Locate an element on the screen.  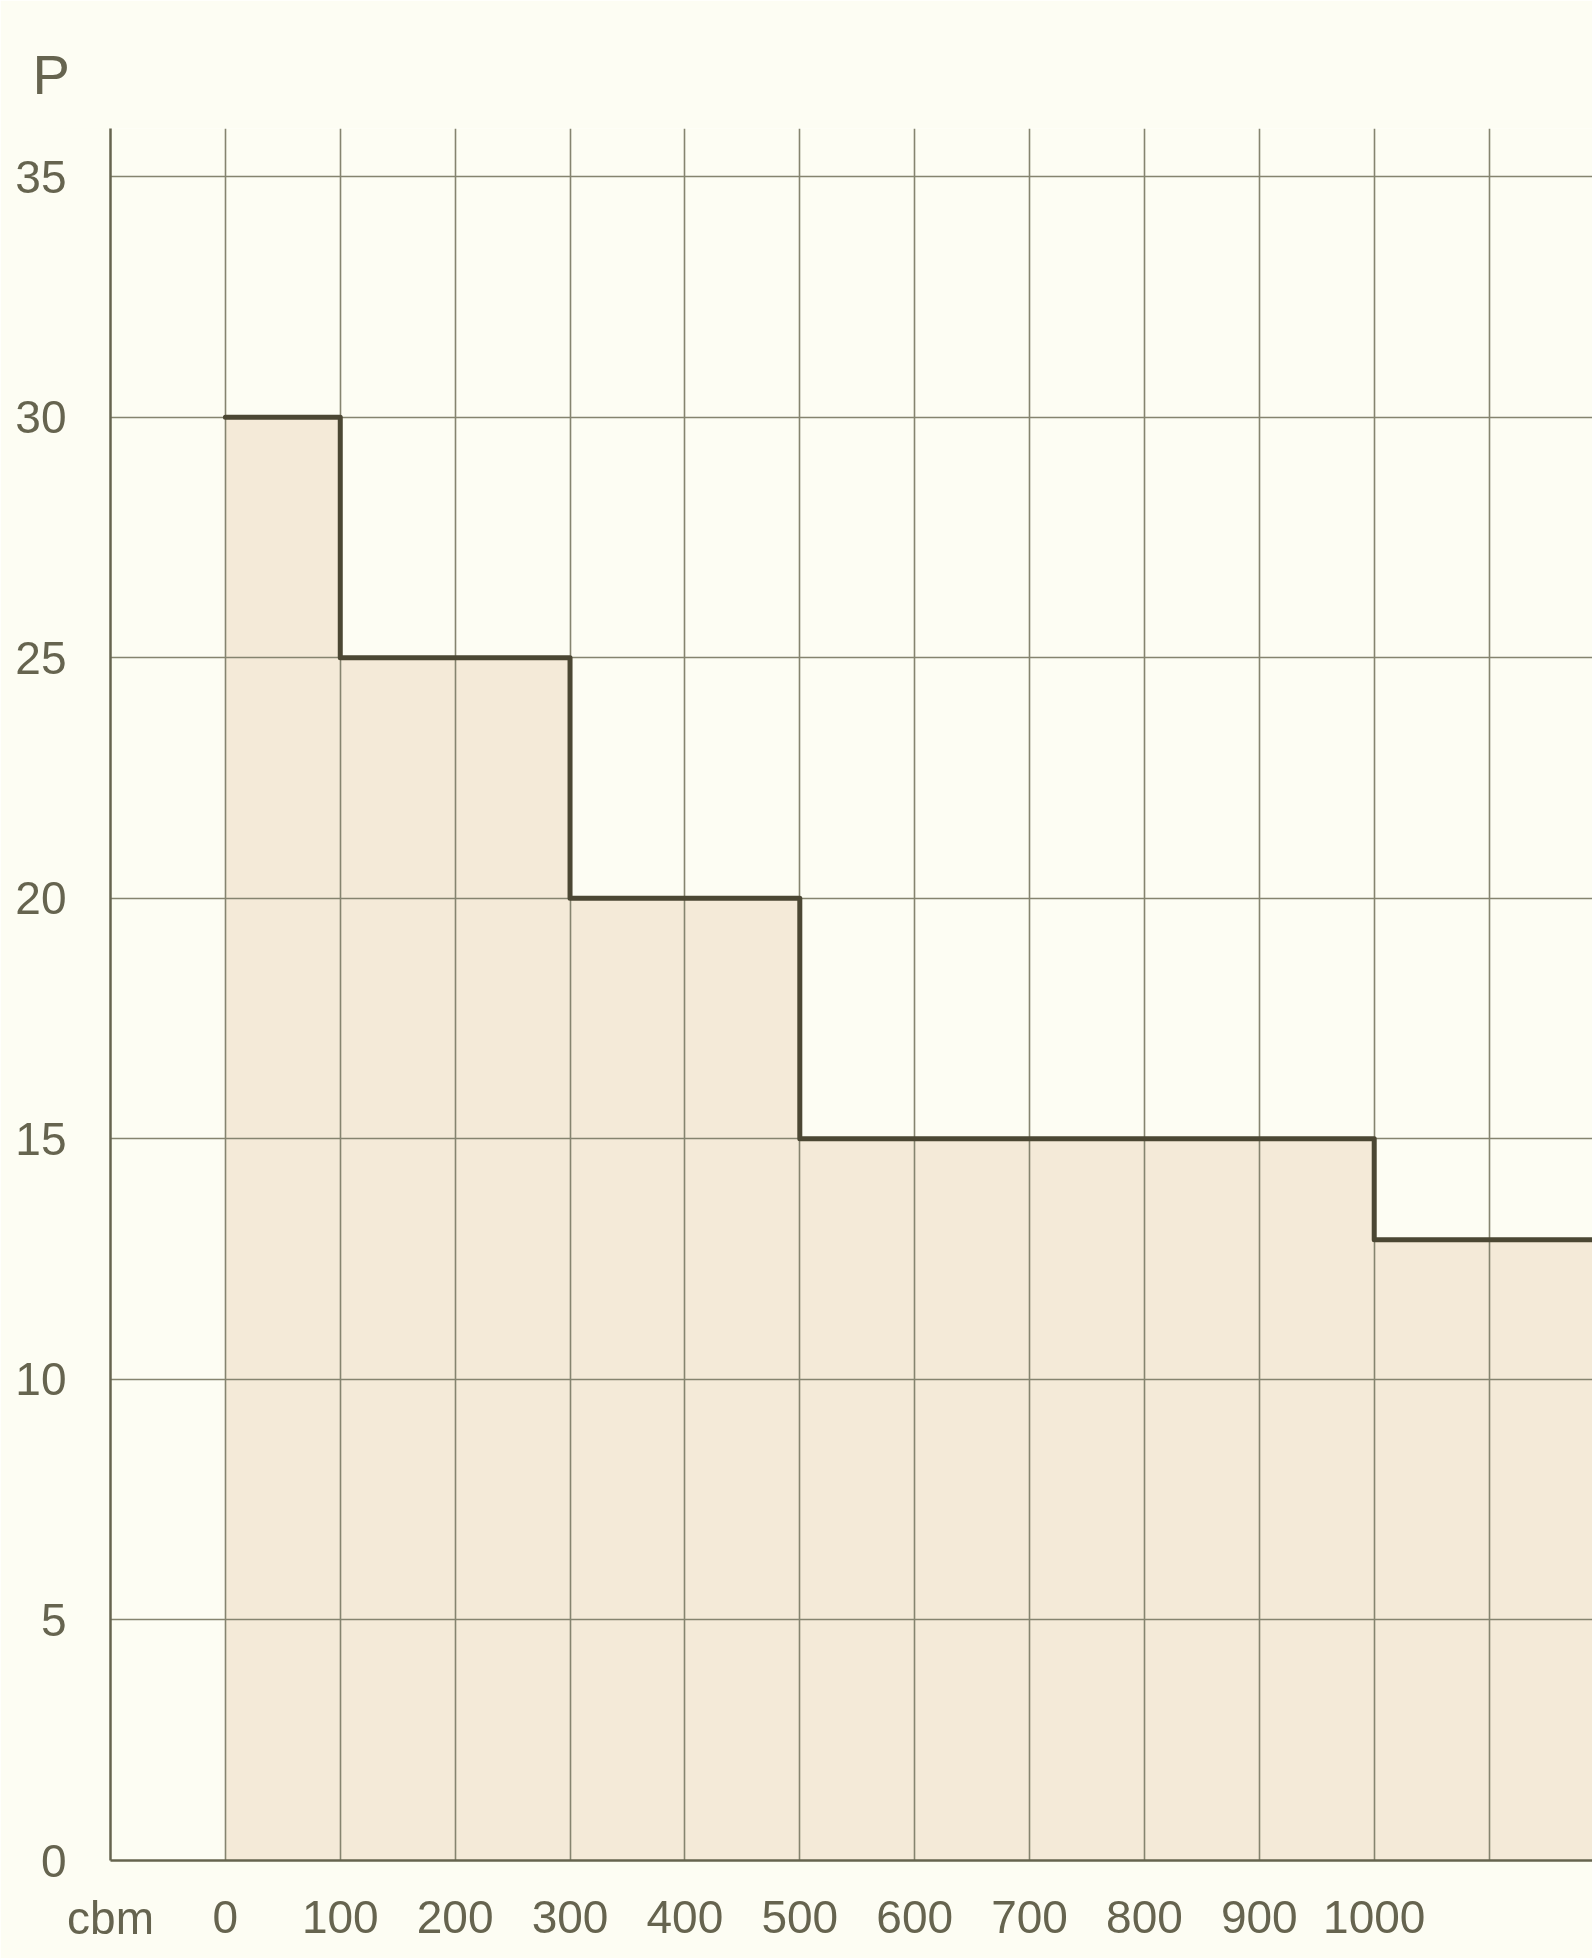
y-tick-label: 10 is located at coordinates (41, 1379).